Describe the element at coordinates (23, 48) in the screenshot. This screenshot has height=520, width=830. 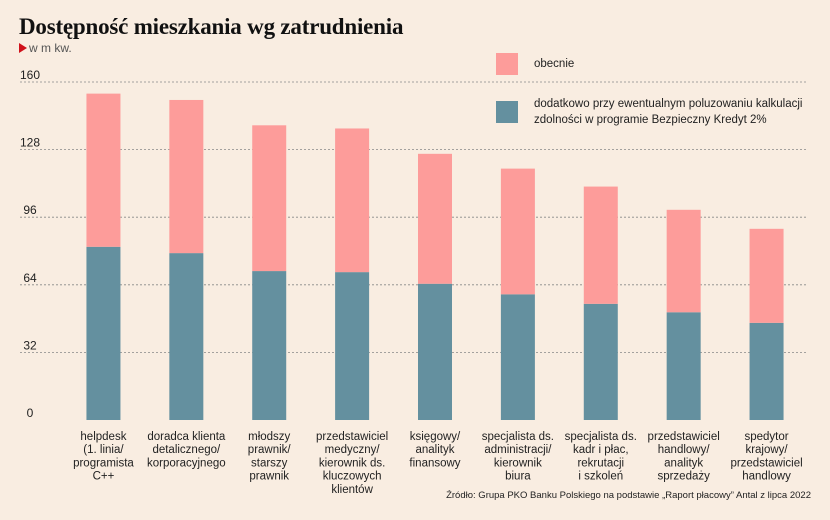
I see `red-triangle-icon` at that location.